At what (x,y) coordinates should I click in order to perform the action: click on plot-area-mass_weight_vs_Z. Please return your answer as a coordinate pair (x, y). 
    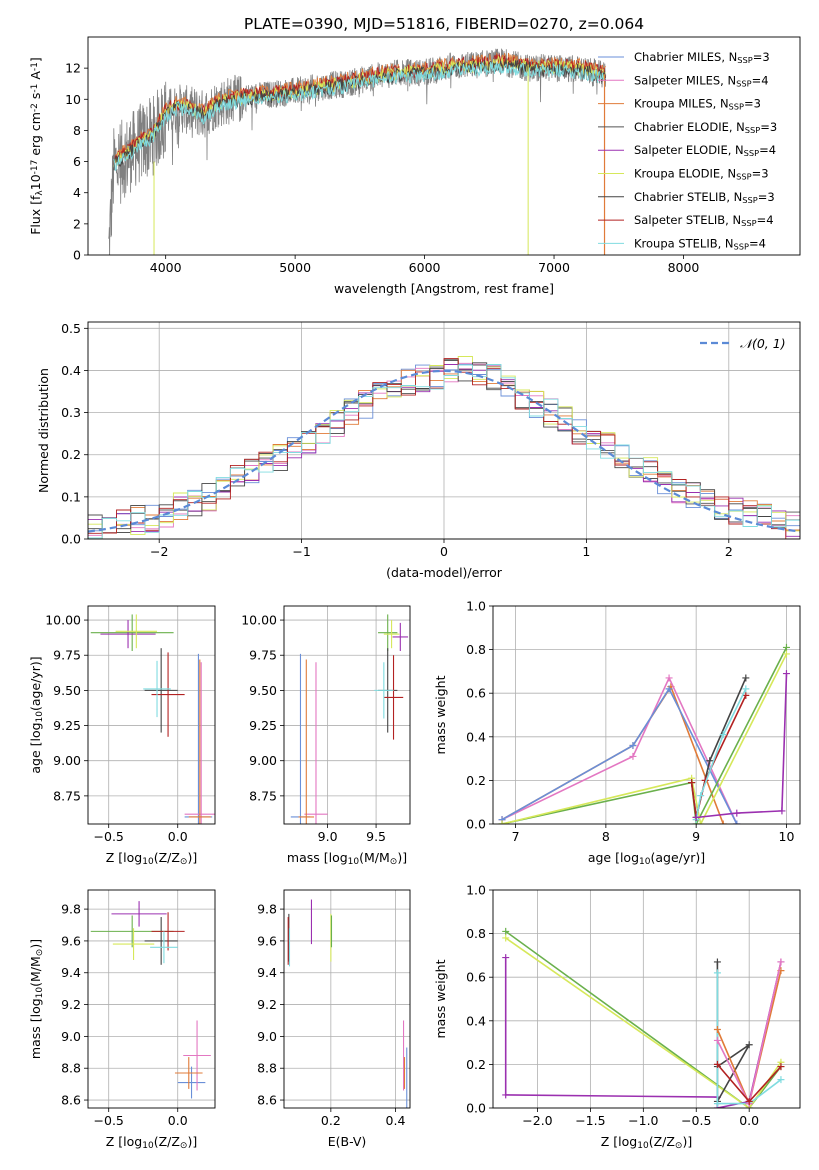
    Looking at the image, I should click on (643, 1017).